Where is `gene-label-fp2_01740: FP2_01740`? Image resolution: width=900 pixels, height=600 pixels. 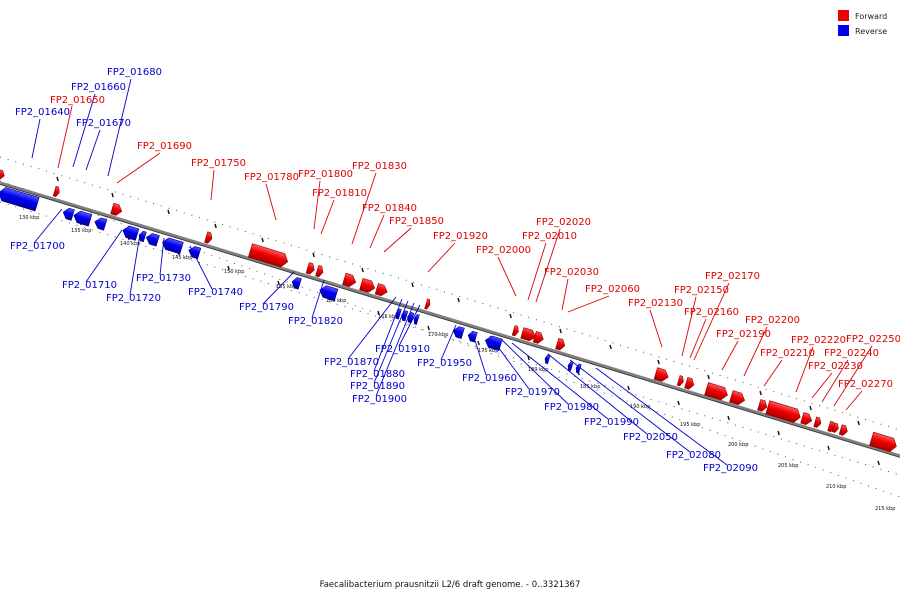
gene-label-fp2_01740: FP2_01740 is located at coordinates (215, 292).